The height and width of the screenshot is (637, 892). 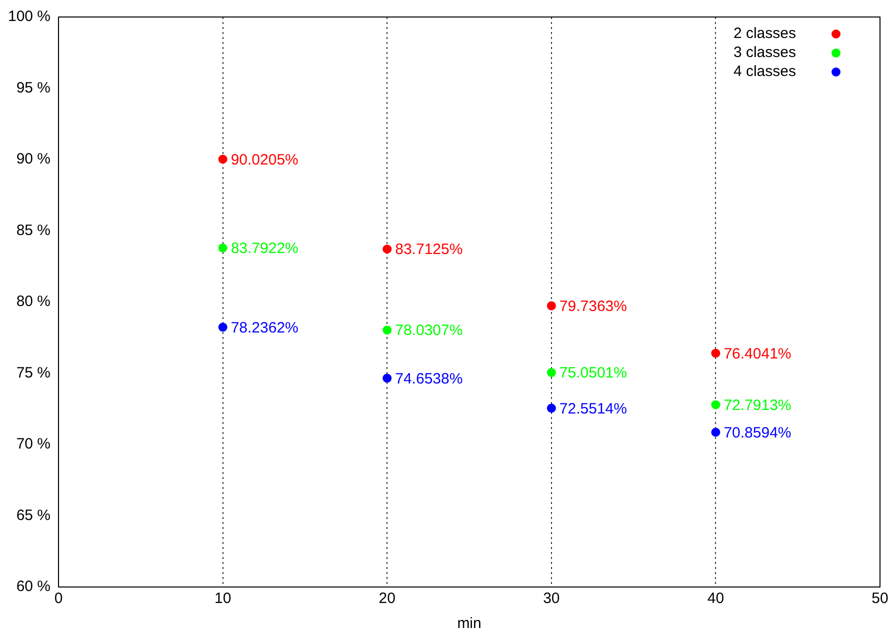 What do you see at coordinates (33, 373) in the screenshot?
I see `y-tick-label: 75 %` at bounding box center [33, 373].